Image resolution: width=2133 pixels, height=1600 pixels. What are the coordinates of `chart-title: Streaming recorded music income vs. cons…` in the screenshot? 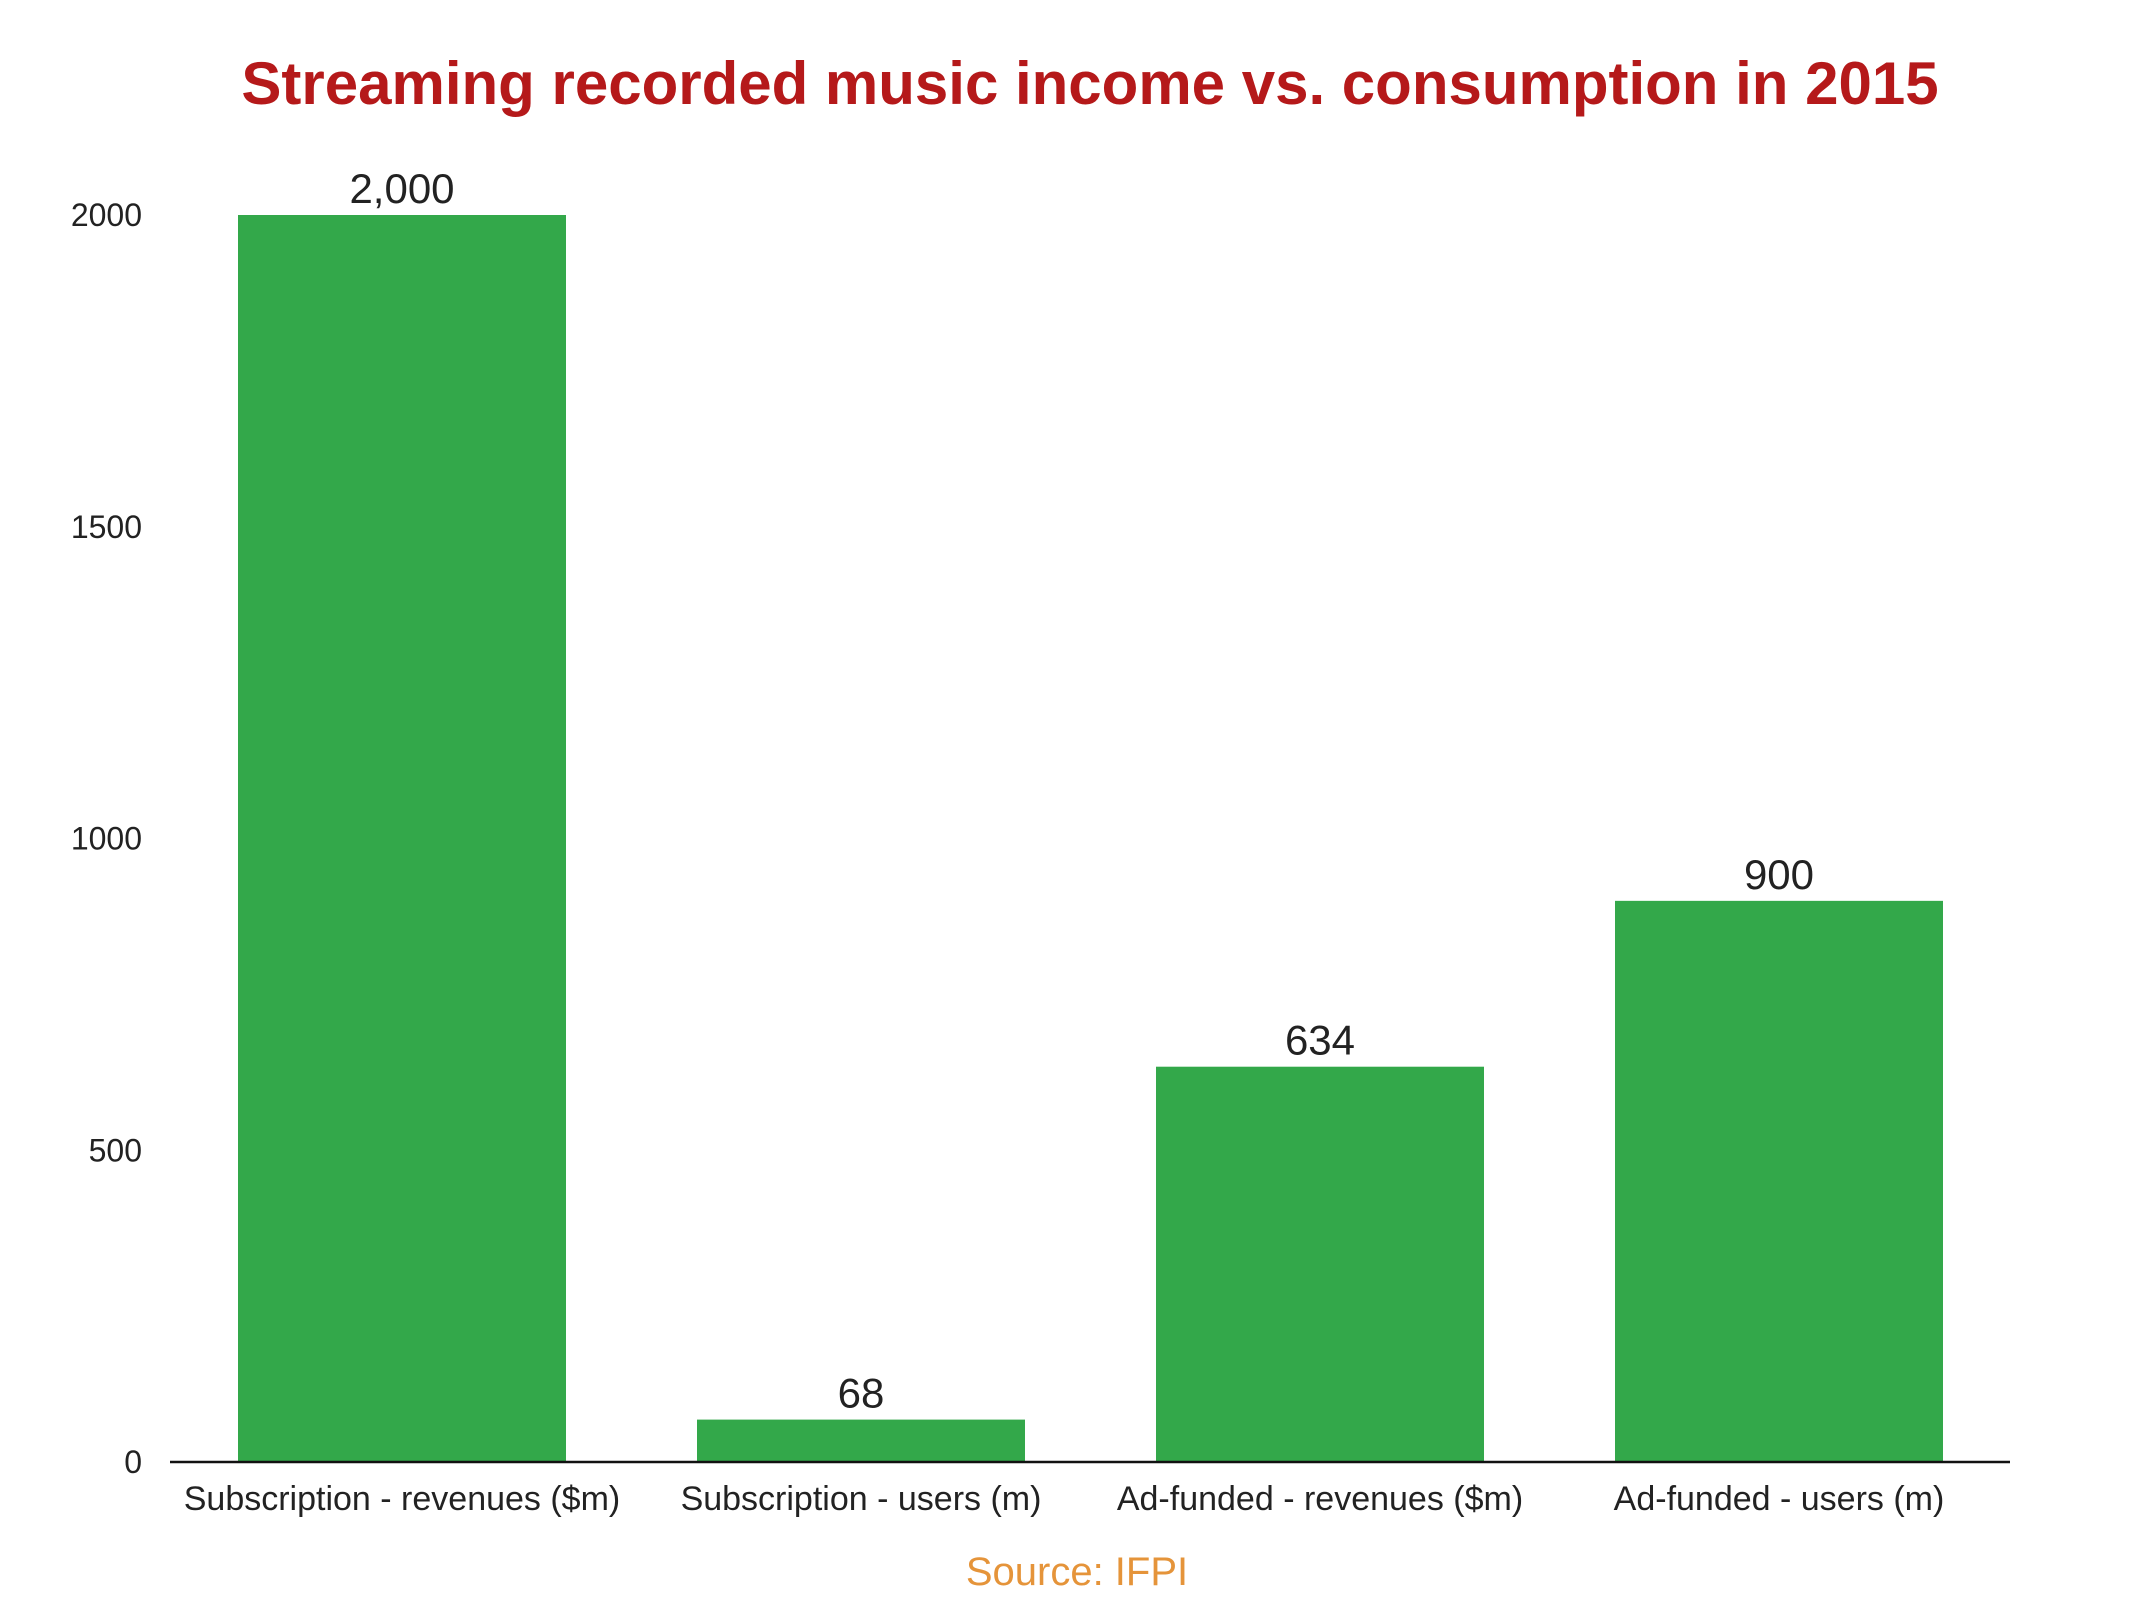 It's located at (1089, 83).